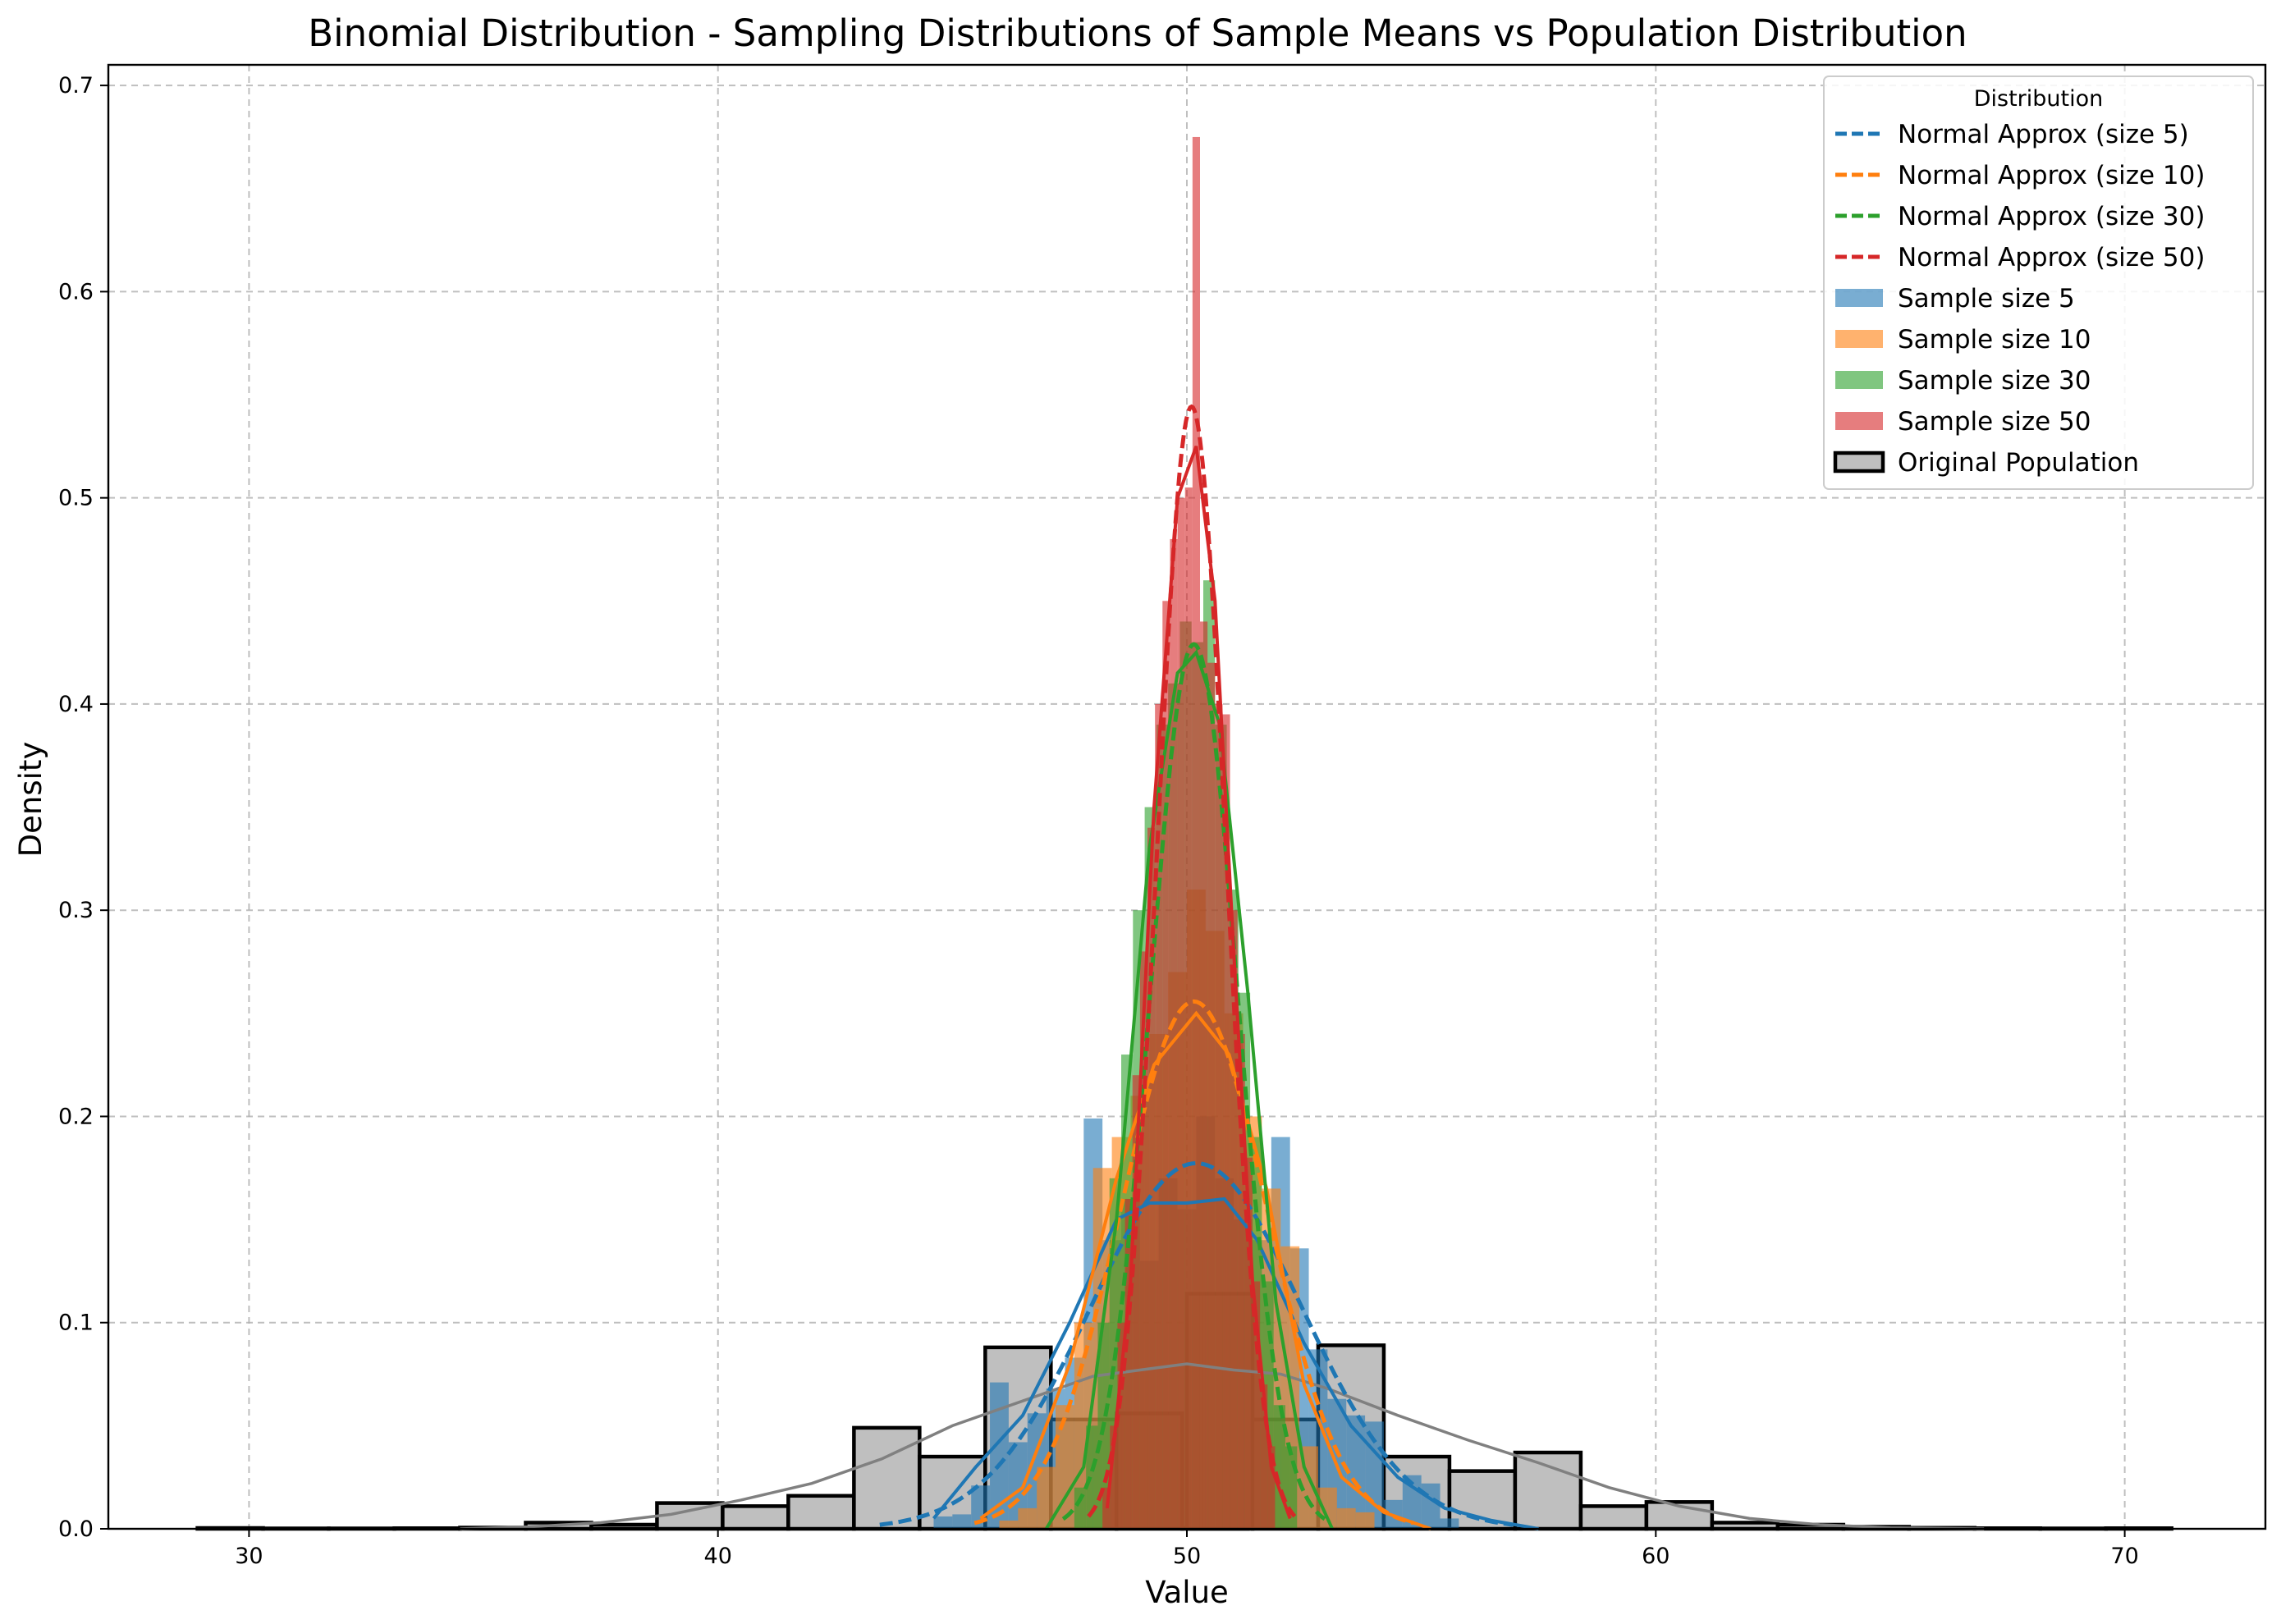  What do you see at coordinates (1994, 381) in the screenshot?
I see `legend-entry-label: Sample size 30` at bounding box center [1994, 381].